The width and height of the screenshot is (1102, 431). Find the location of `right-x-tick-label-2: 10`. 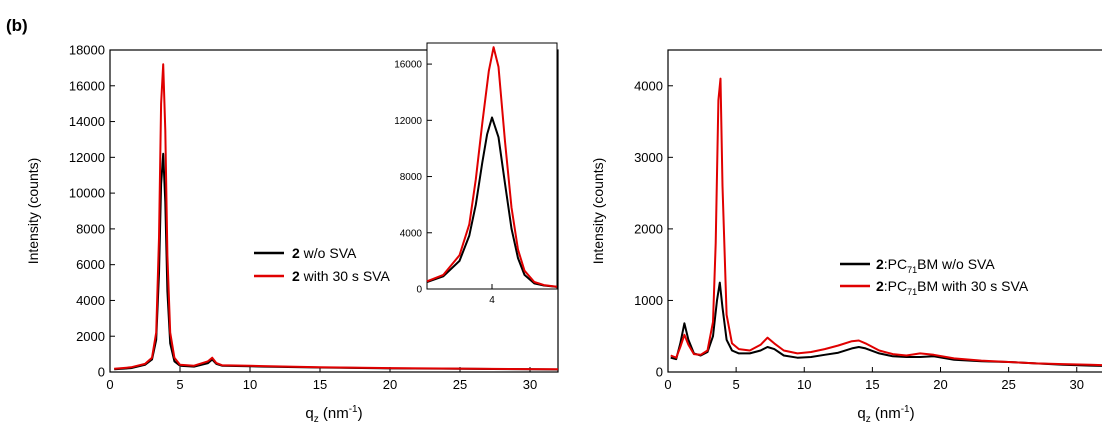

right-x-tick-label-2: 10 is located at coordinates (804, 384).